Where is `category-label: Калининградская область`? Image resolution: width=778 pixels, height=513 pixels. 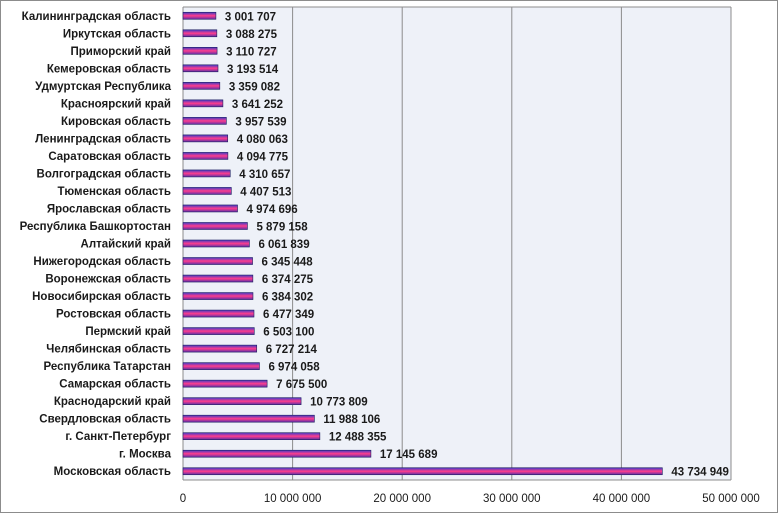
category-label: Калининградская область is located at coordinates (96, 17).